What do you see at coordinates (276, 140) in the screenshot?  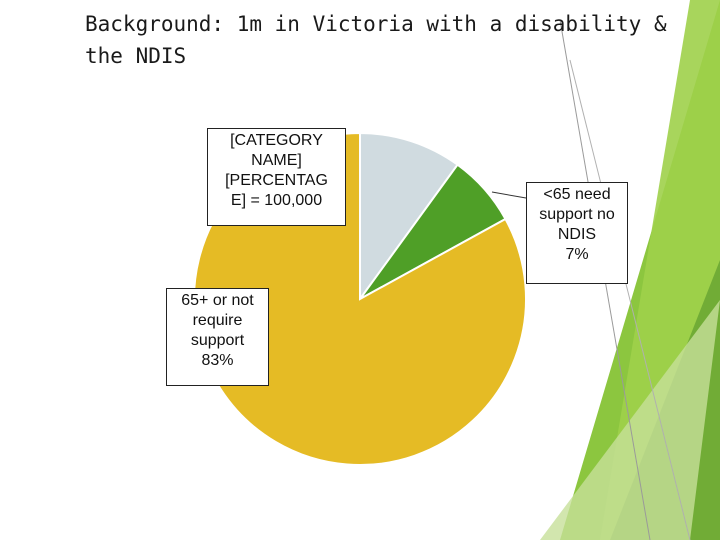 I see `data-label-line: [CATEGORY` at bounding box center [276, 140].